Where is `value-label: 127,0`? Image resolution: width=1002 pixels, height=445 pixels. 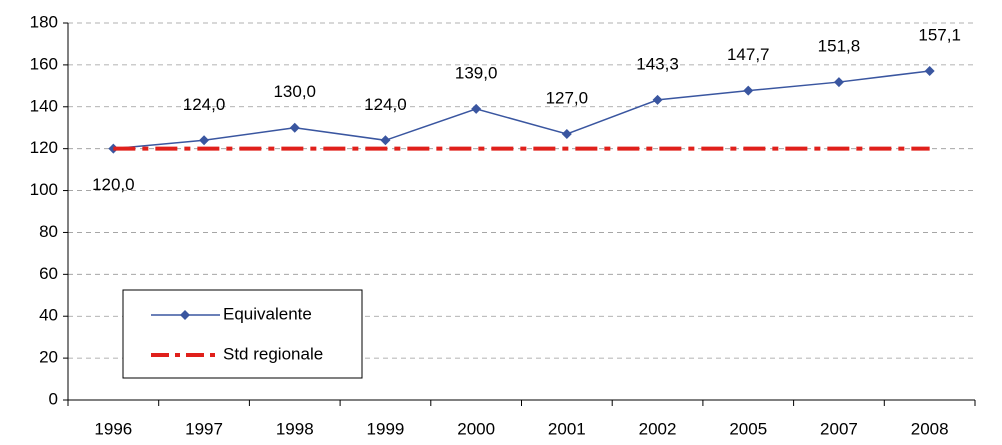 value-label: 127,0 is located at coordinates (567, 97).